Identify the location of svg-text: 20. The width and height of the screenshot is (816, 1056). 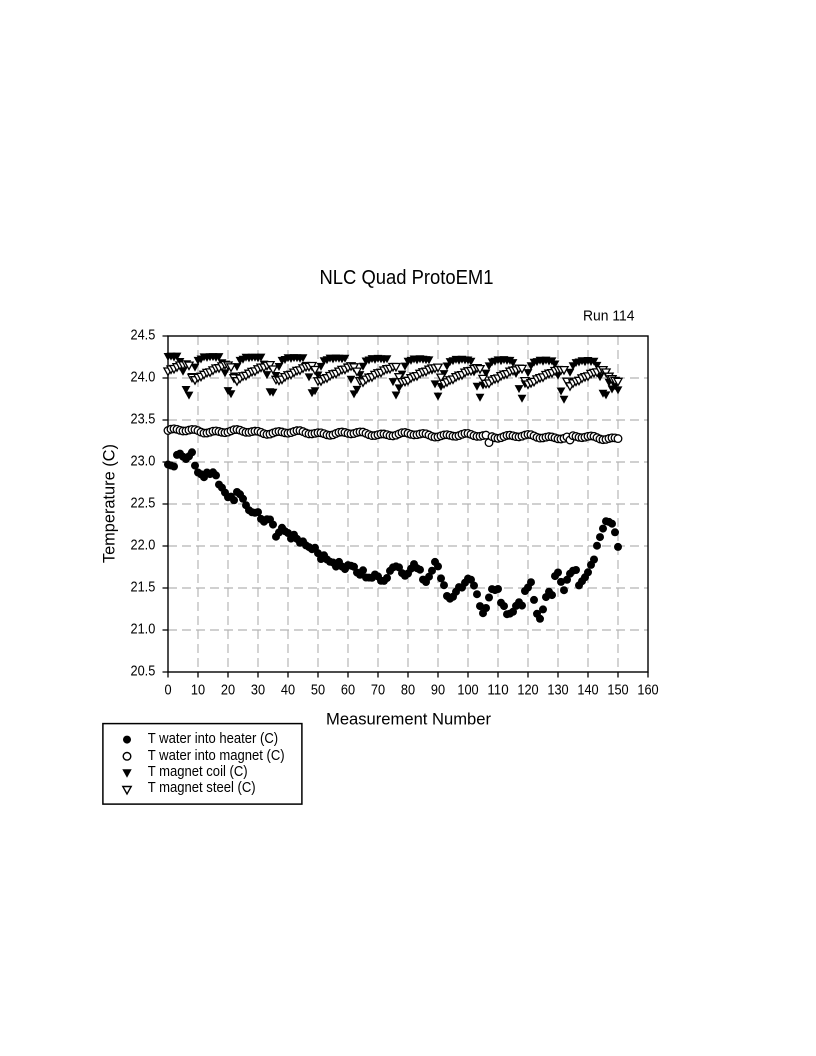
(228, 691).